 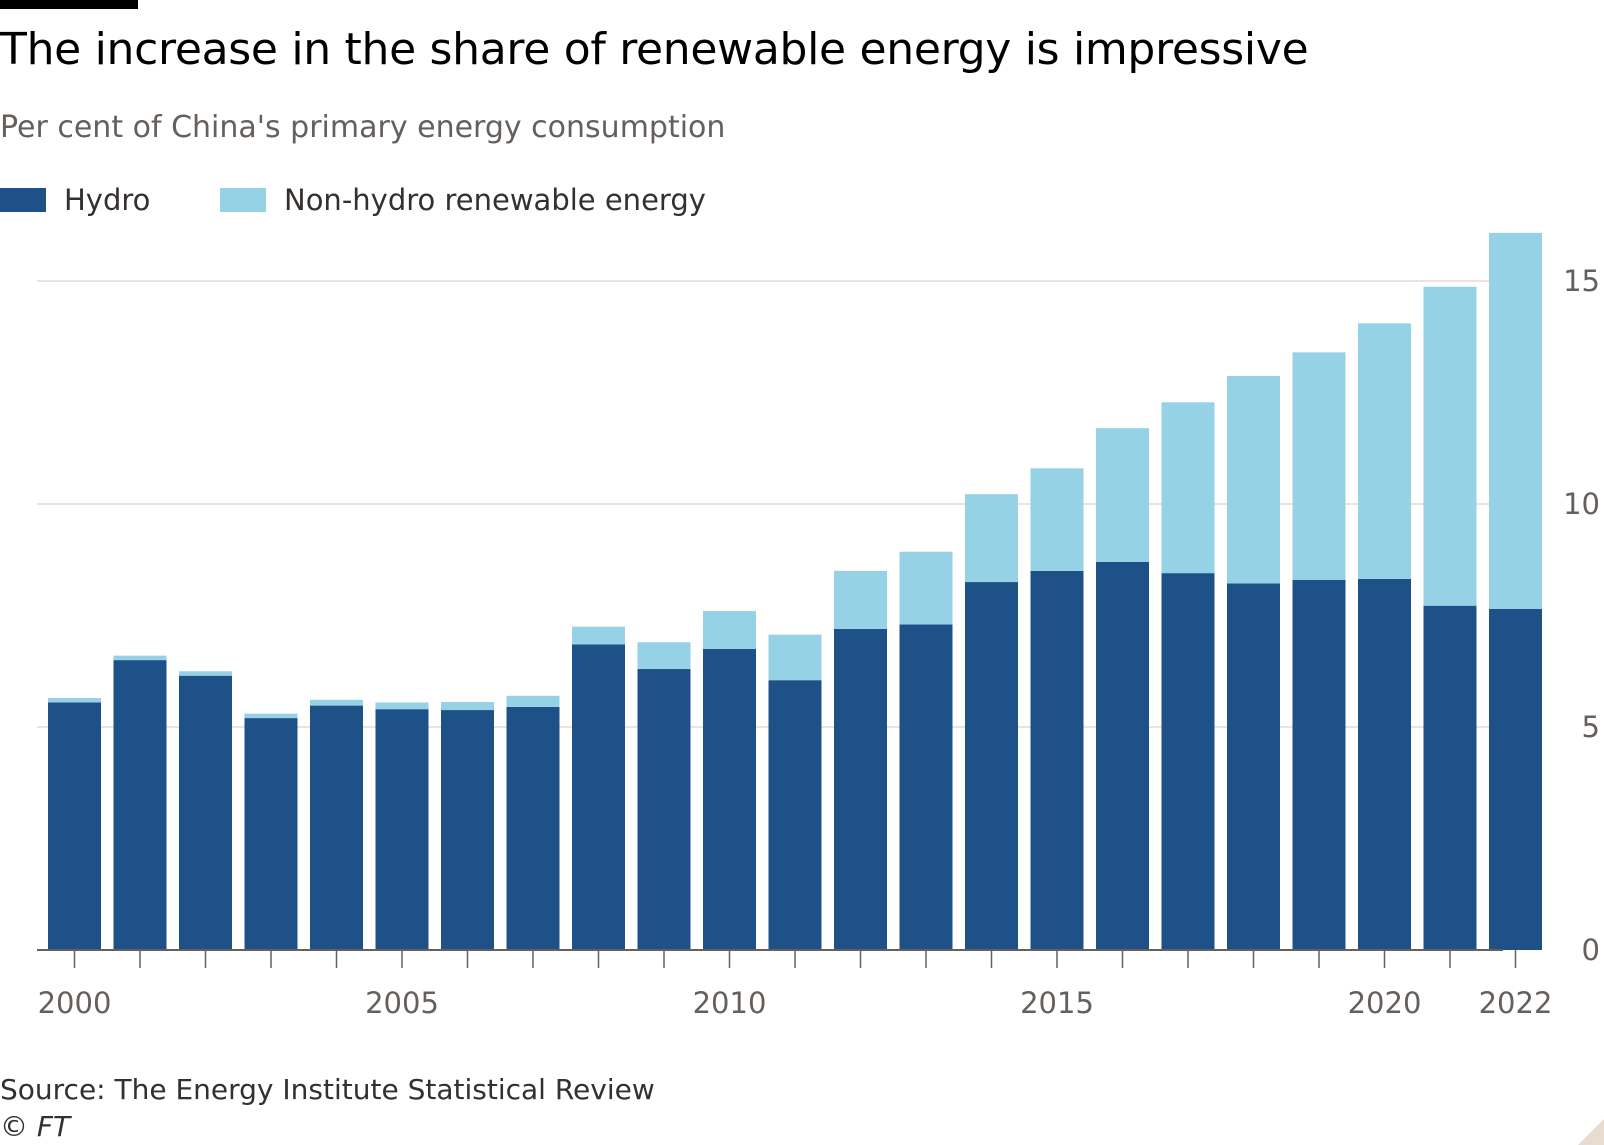 What do you see at coordinates (467, 830) in the screenshot?
I see `bar-hydro-2006` at bounding box center [467, 830].